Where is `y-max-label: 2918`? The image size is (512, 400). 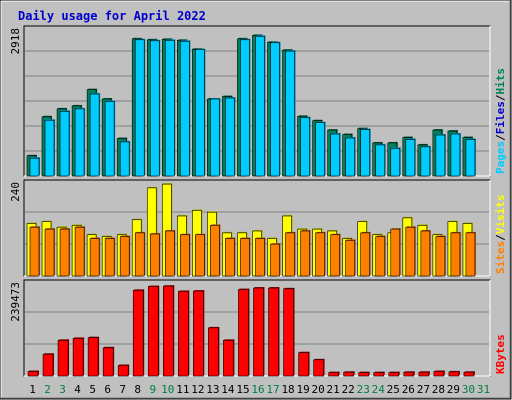 y-max-label: 2918 is located at coordinates (15, 41).